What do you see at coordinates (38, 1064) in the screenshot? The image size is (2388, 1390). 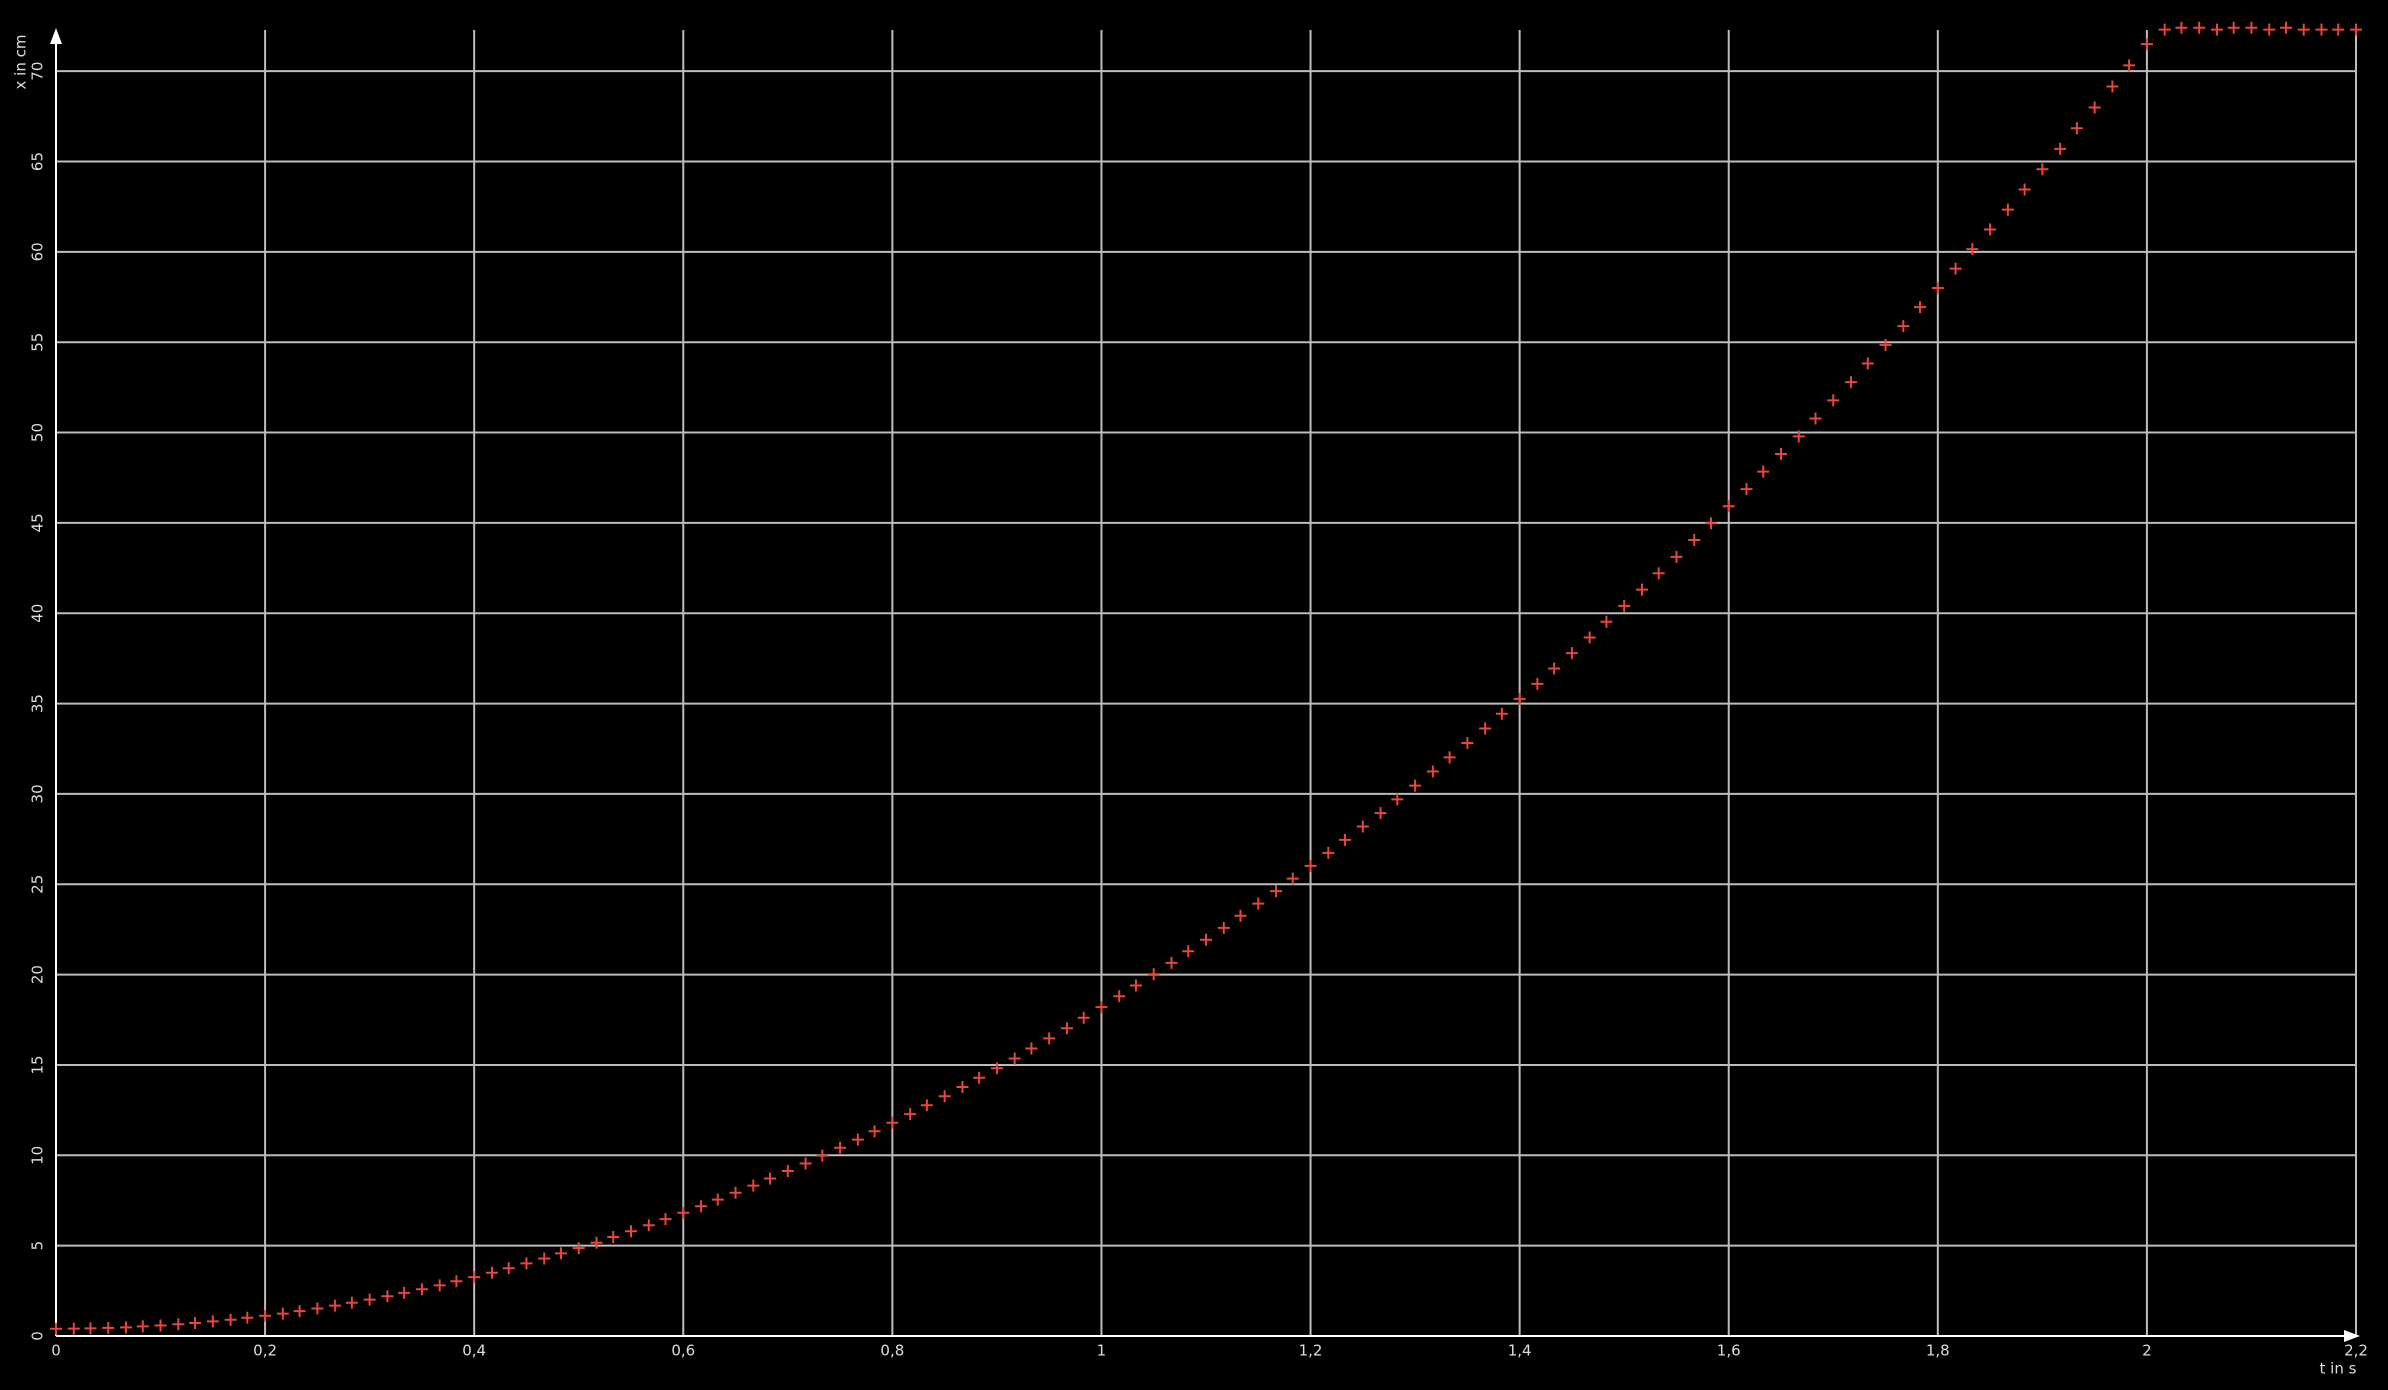 I see `y-tick-label: 15` at bounding box center [38, 1064].